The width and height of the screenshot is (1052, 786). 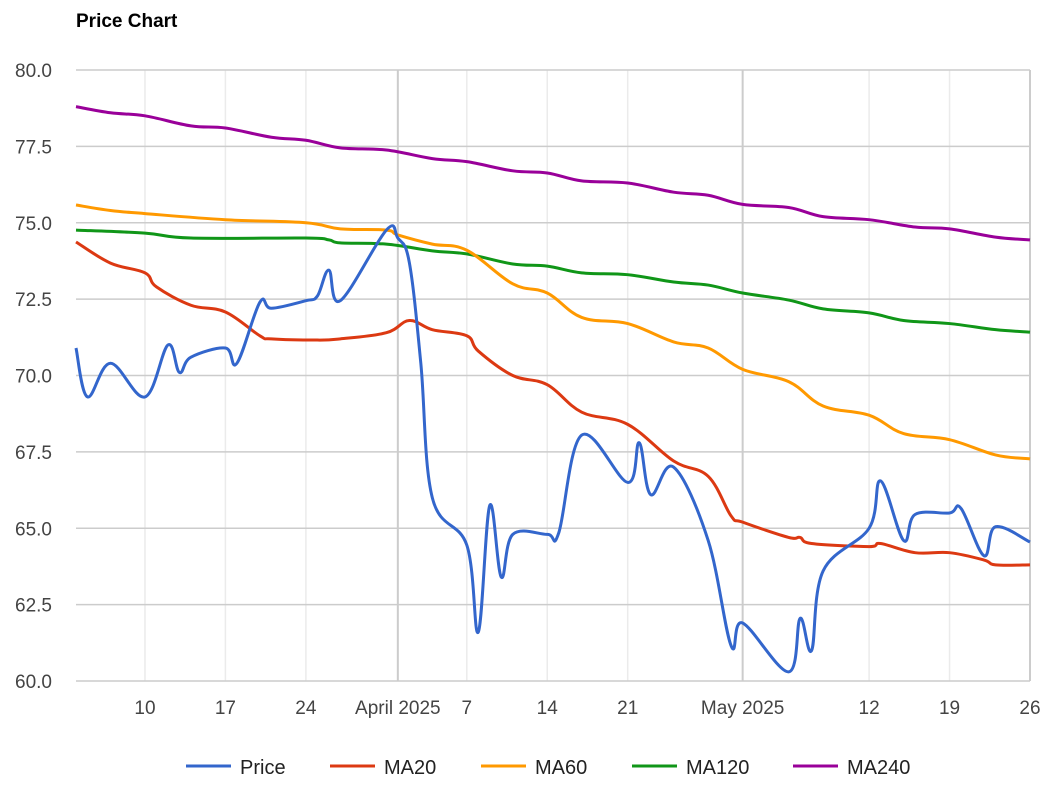 What do you see at coordinates (306, 708) in the screenshot?
I see `x-tick-label: 24` at bounding box center [306, 708].